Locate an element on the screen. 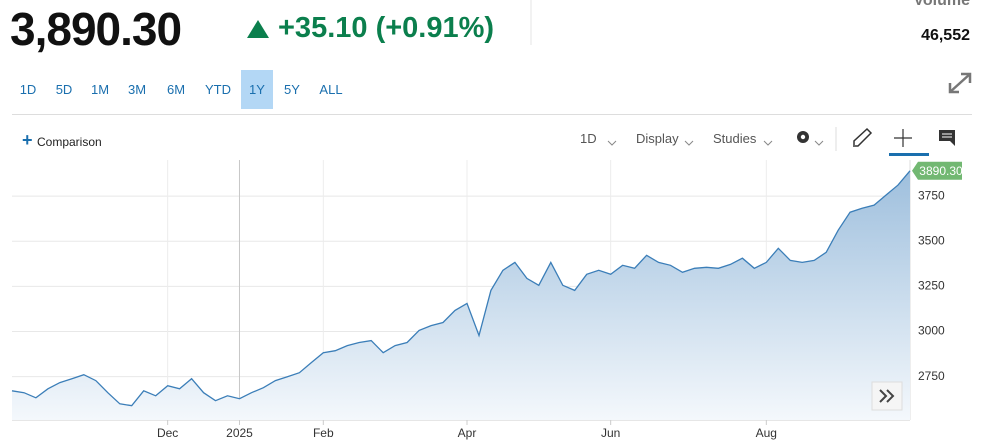 This screenshot has height=445, width=984. y-tick-label: 3000 is located at coordinates (931, 331).